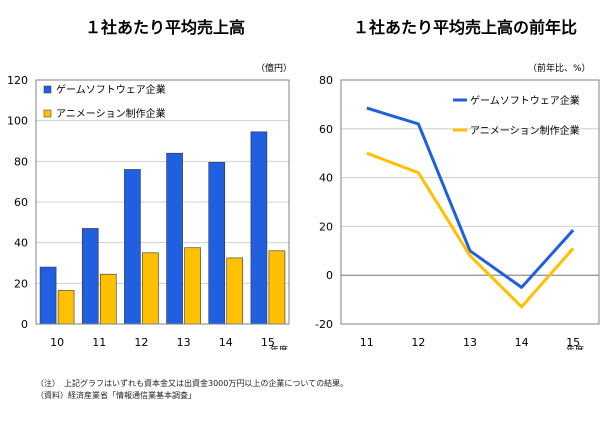 Image resolution: width=615 pixels, height=426 pixels. What do you see at coordinates (559, 69) in the screenshot?
I see `right-chart-unit: （前年比、%）` at bounding box center [559, 69].